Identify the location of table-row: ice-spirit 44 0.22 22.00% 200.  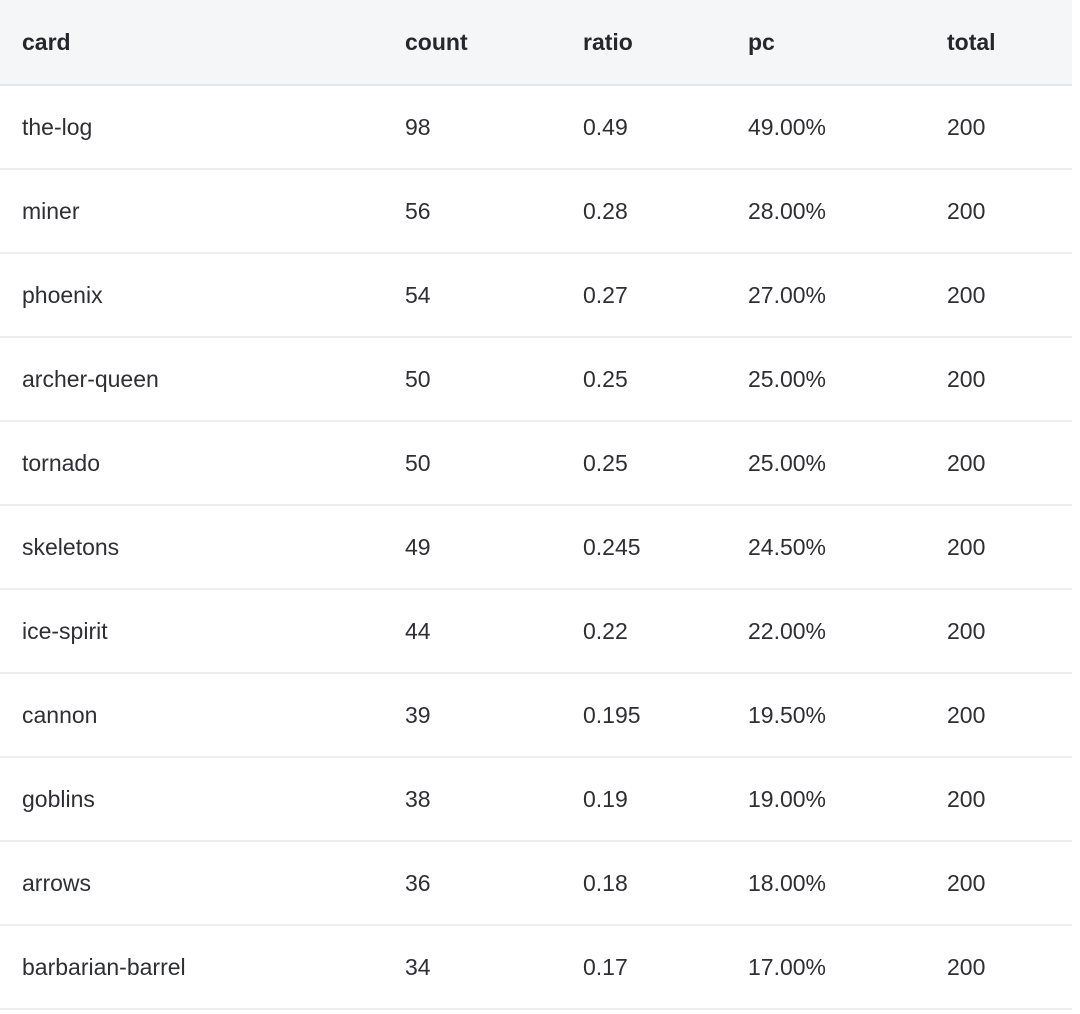
(536, 631).